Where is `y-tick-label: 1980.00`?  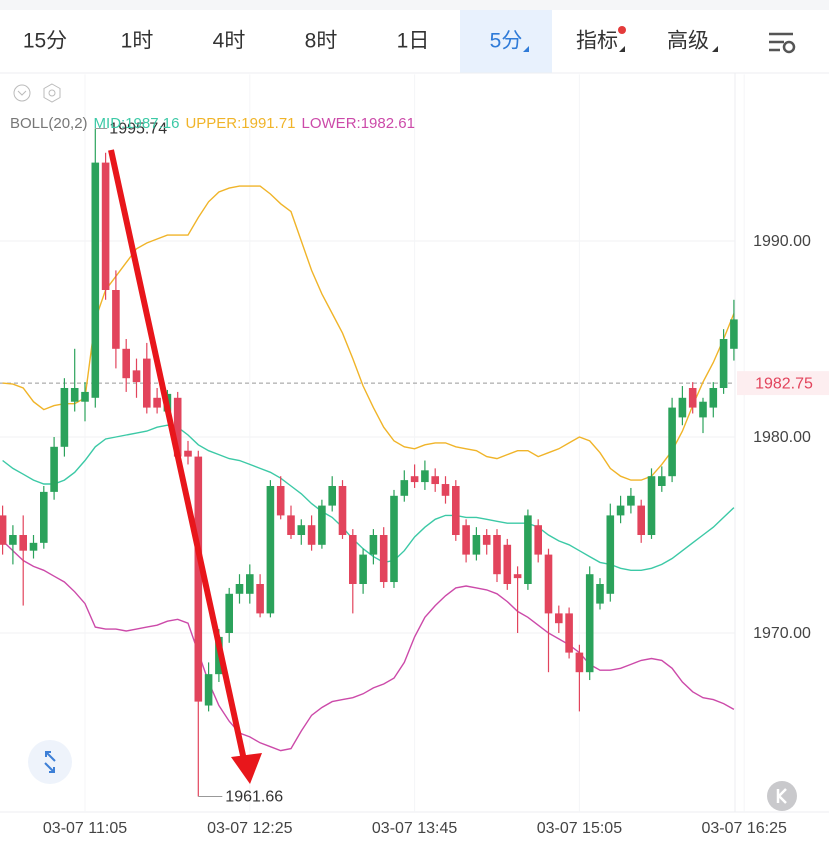 y-tick-label: 1980.00 is located at coordinates (782, 437).